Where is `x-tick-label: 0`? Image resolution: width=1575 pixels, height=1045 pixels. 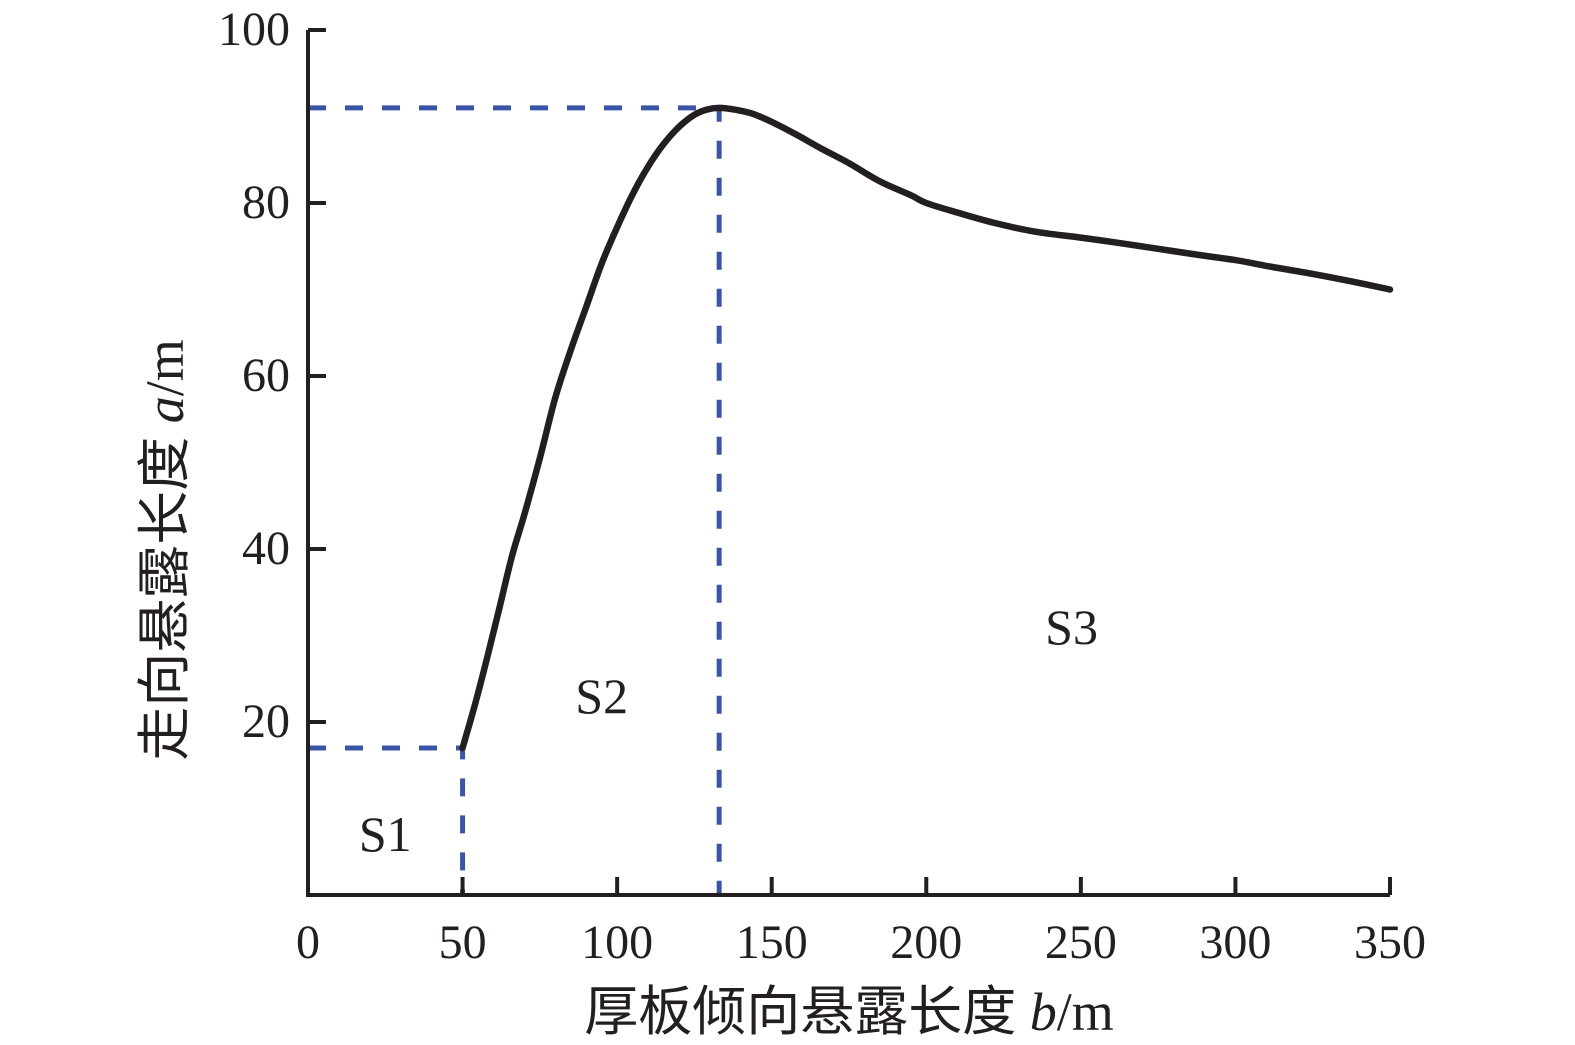
x-tick-label: 0 is located at coordinates (308, 942).